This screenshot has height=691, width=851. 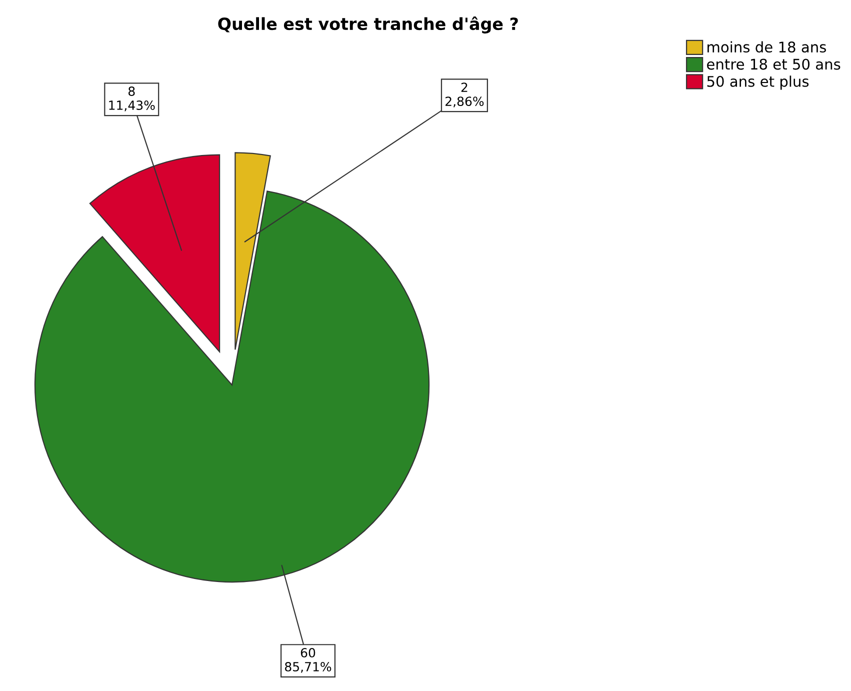 What do you see at coordinates (132, 99) in the screenshot?
I see `data-label: 8 11,43%` at bounding box center [132, 99].